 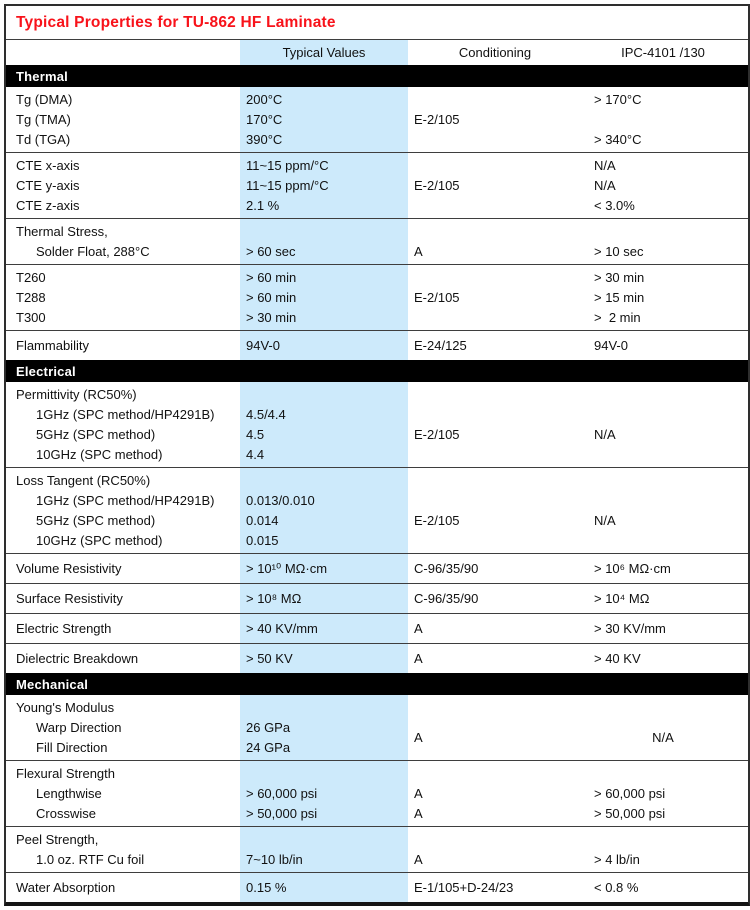 What do you see at coordinates (630, 628) in the screenshot?
I see `ipc-cell: > 30 KV/mm` at bounding box center [630, 628].